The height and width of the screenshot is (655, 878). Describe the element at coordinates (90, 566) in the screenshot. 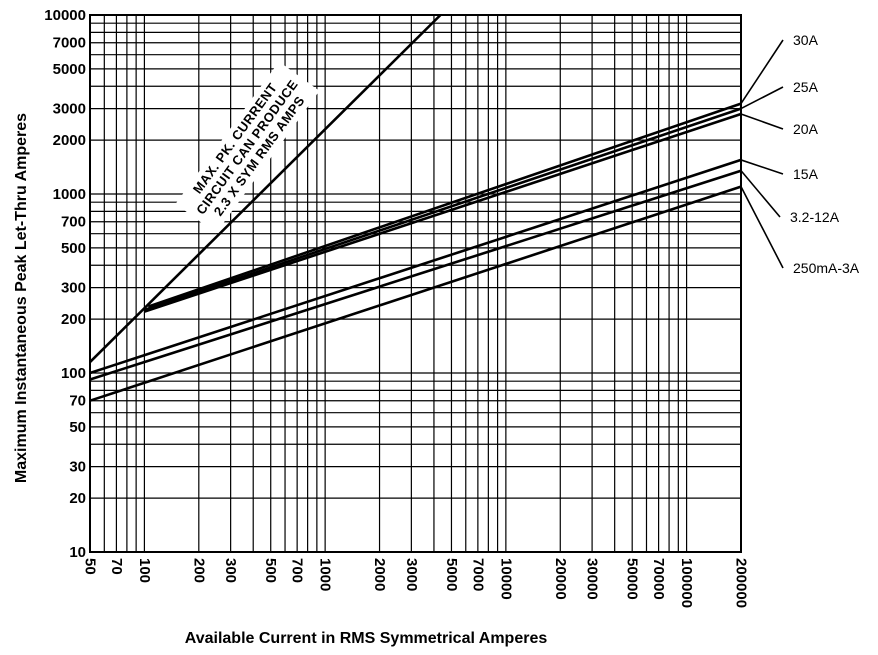

I see `x-tick-label: 50` at that location.